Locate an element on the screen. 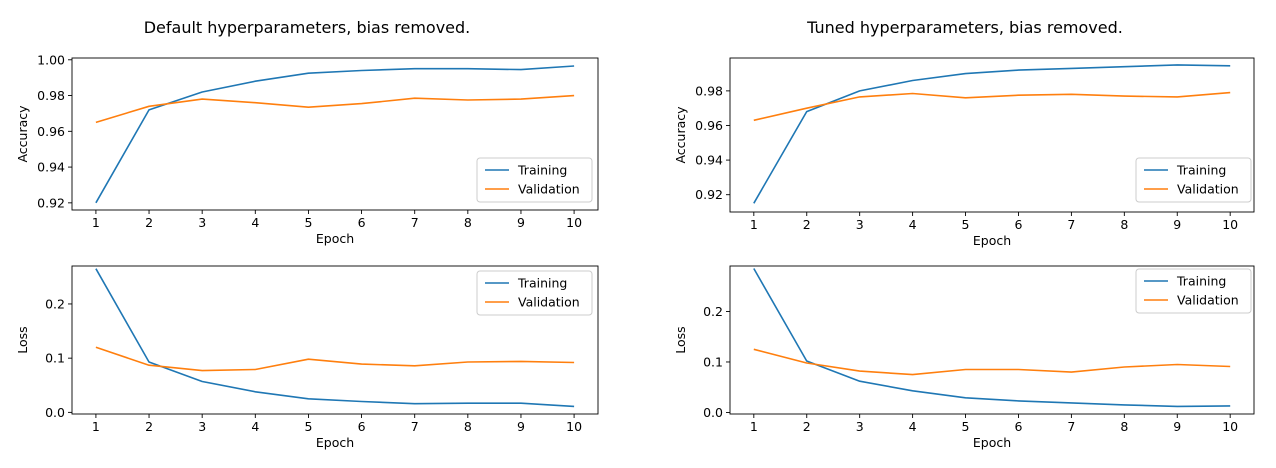  panel-title-tuned: Tuned hyperparameters, bias removed. is located at coordinates (965, 27).